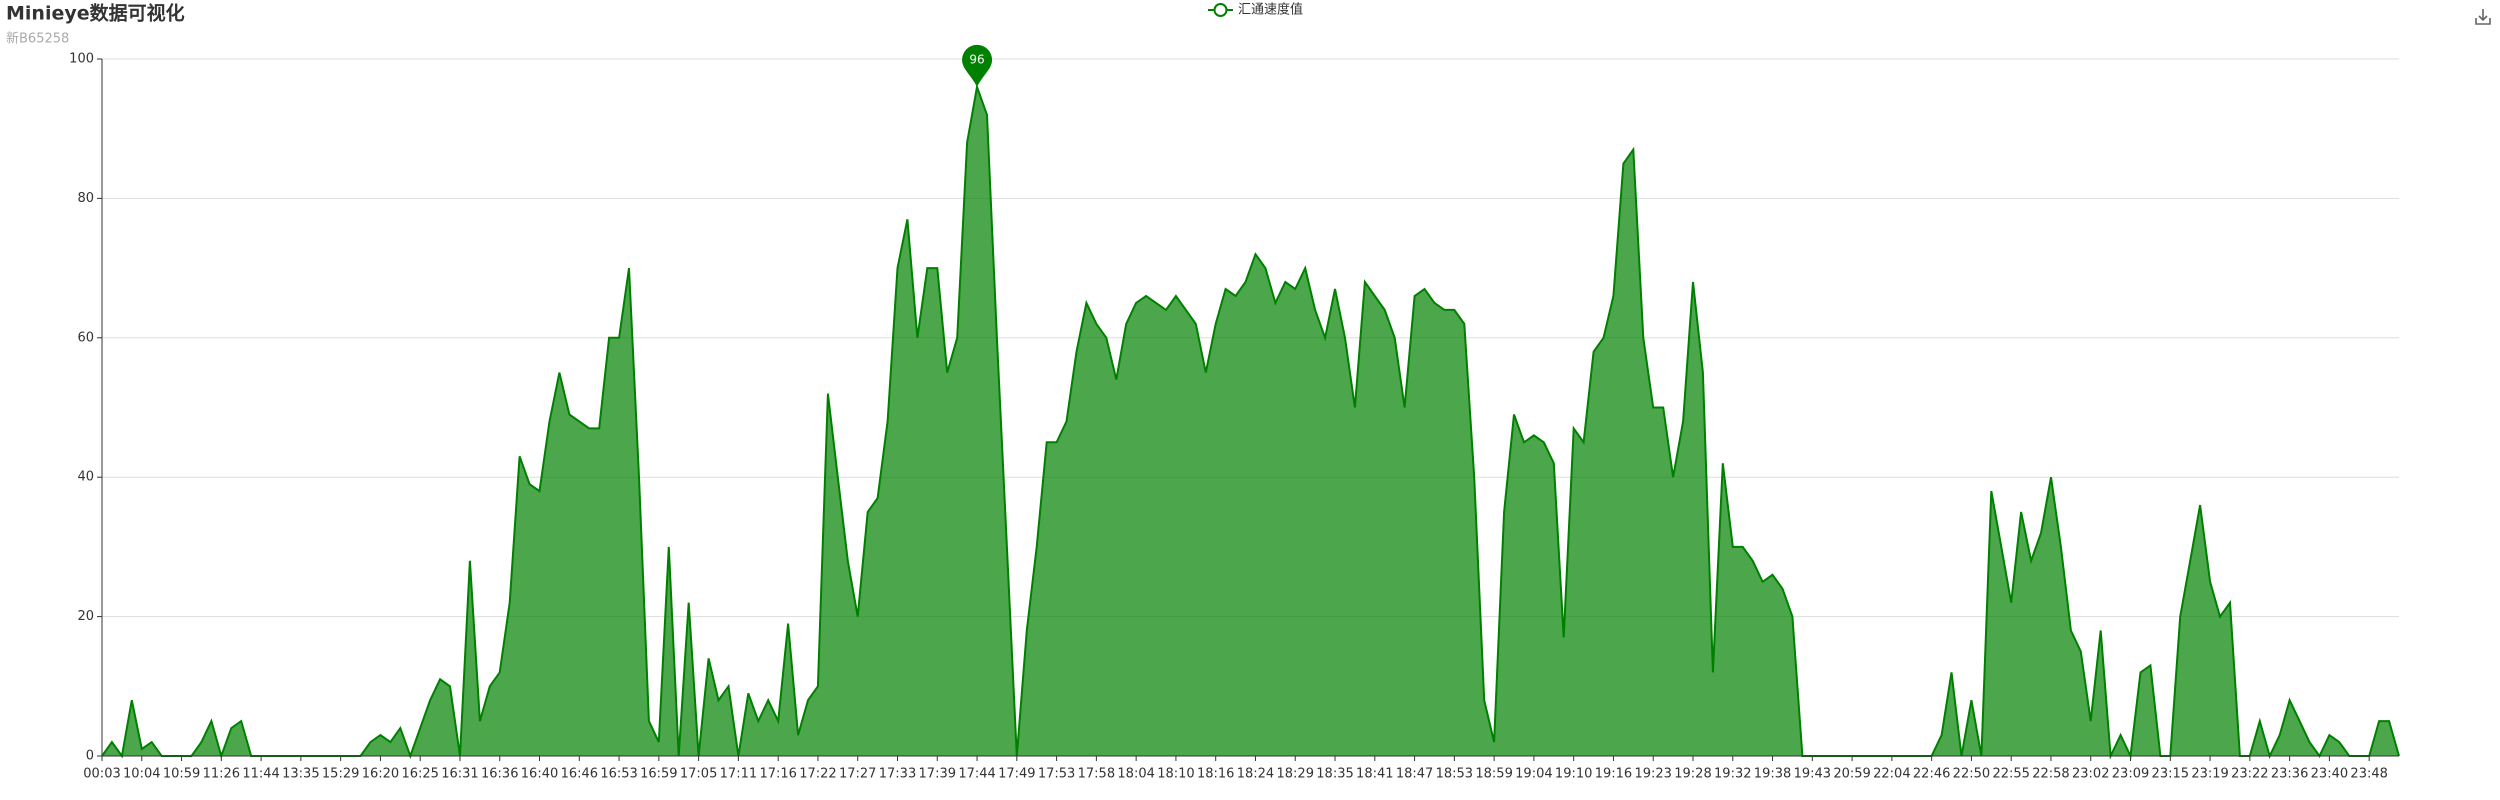 This screenshot has height=800, width=2500. What do you see at coordinates (90, 756) in the screenshot?
I see `y-tick-label: 0` at bounding box center [90, 756].